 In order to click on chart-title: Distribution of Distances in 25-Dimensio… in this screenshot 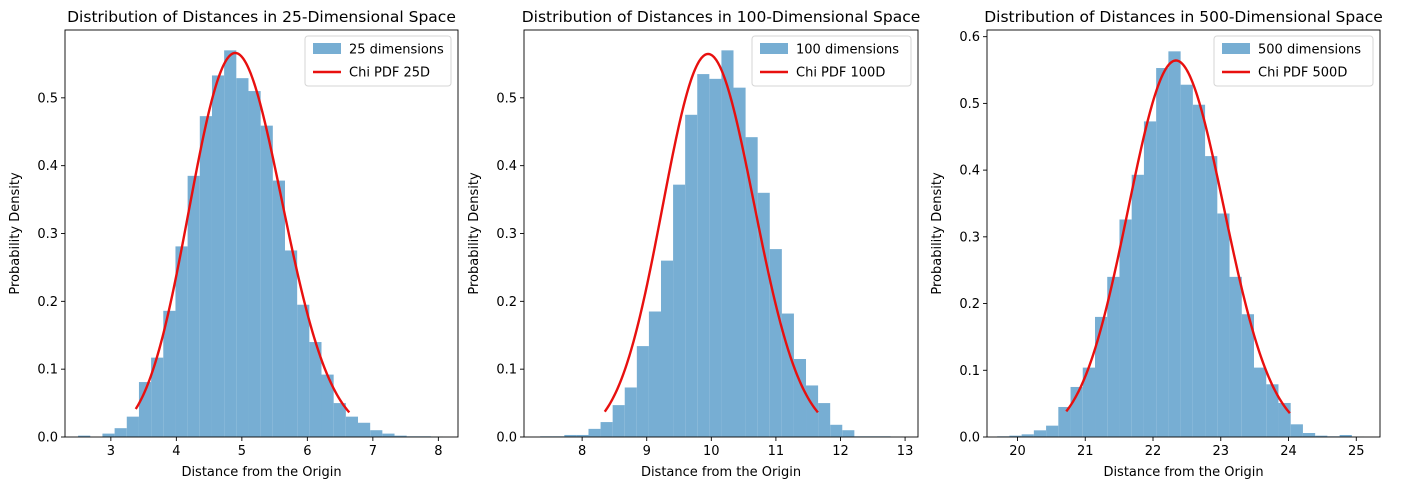, I will do `click(261, 17)`.